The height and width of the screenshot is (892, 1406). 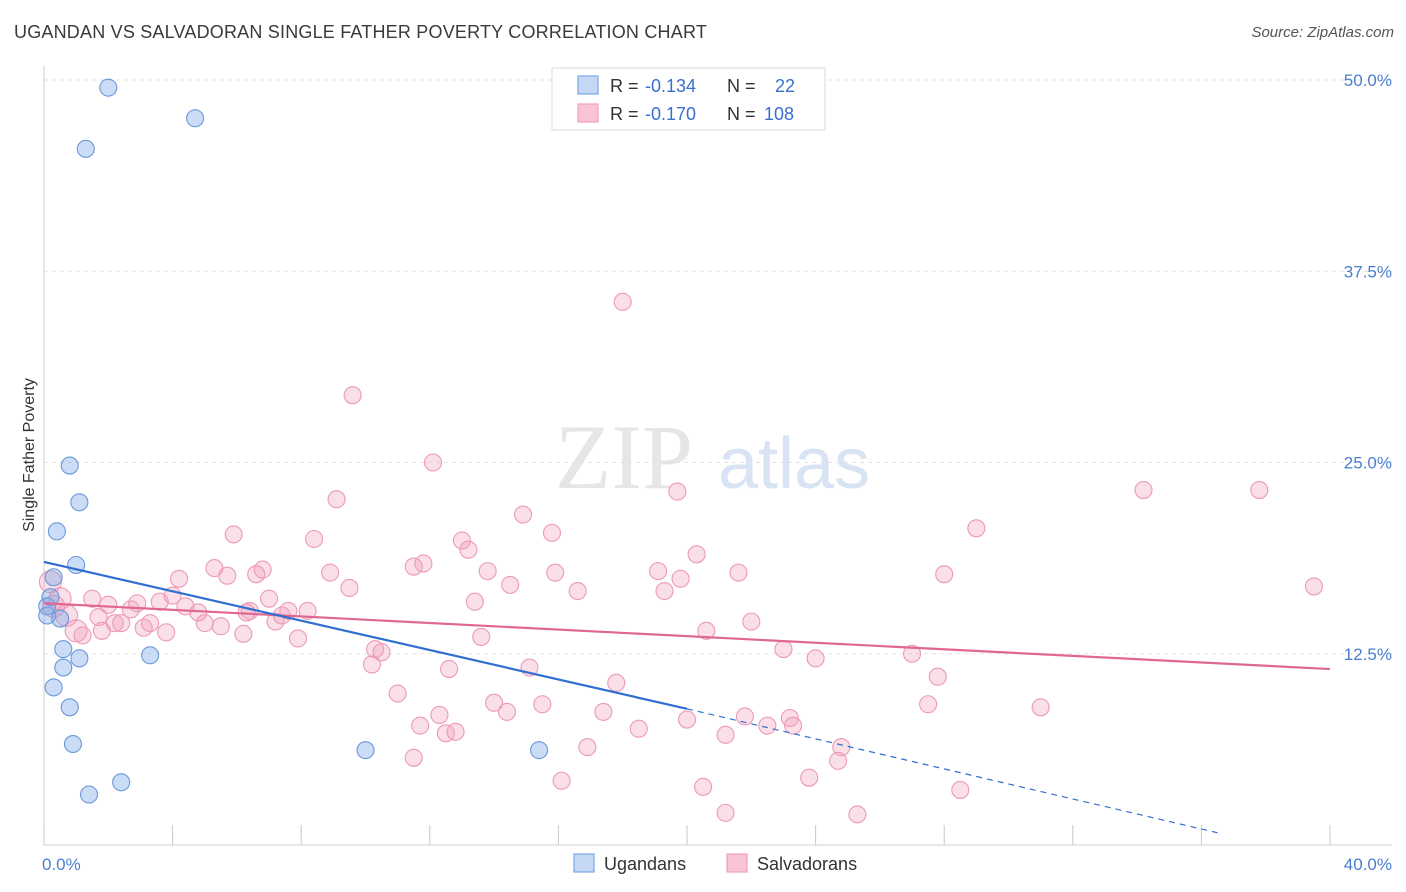 What do you see at coordinates (365, 635) in the screenshot?
I see `ugandan-trend-line` at bounding box center [365, 635].